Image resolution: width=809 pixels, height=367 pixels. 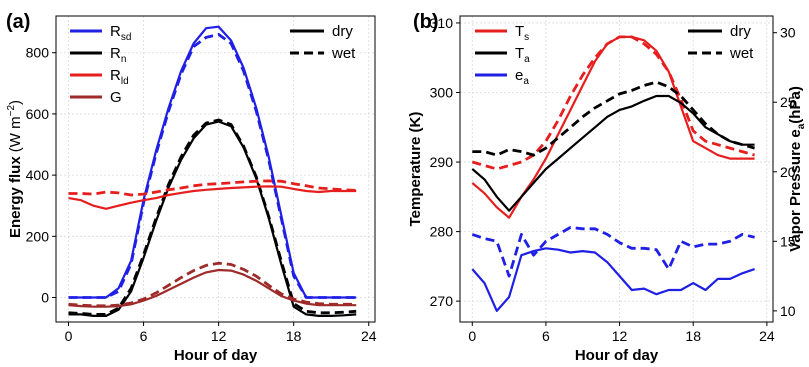 What do you see at coordinates (38, 53) in the screenshot?
I see `y-tick-label: 800` at bounding box center [38, 53].